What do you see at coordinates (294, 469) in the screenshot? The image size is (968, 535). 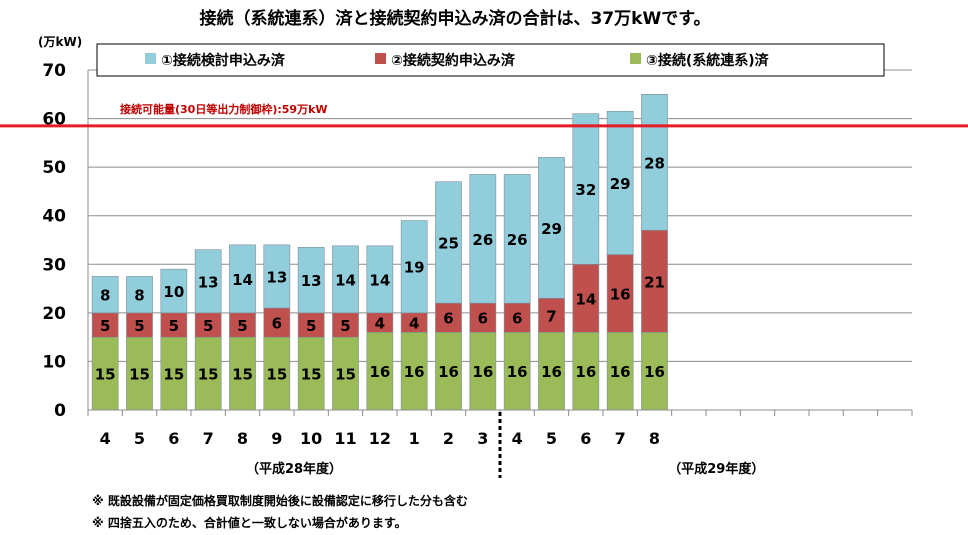 I see `fiscal-year-label: （平成28年度）` at bounding box center [294, 469].